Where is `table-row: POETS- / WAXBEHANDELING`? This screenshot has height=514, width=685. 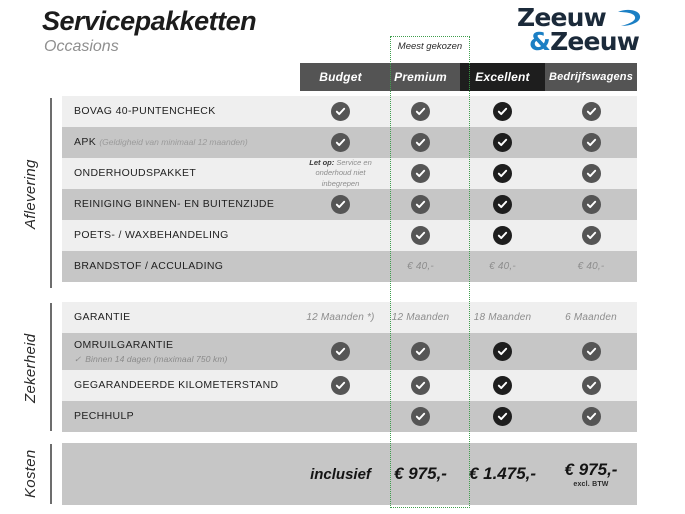 table-row: POETS- / WAXBEHANDELING is located at coordinates (349, 235).